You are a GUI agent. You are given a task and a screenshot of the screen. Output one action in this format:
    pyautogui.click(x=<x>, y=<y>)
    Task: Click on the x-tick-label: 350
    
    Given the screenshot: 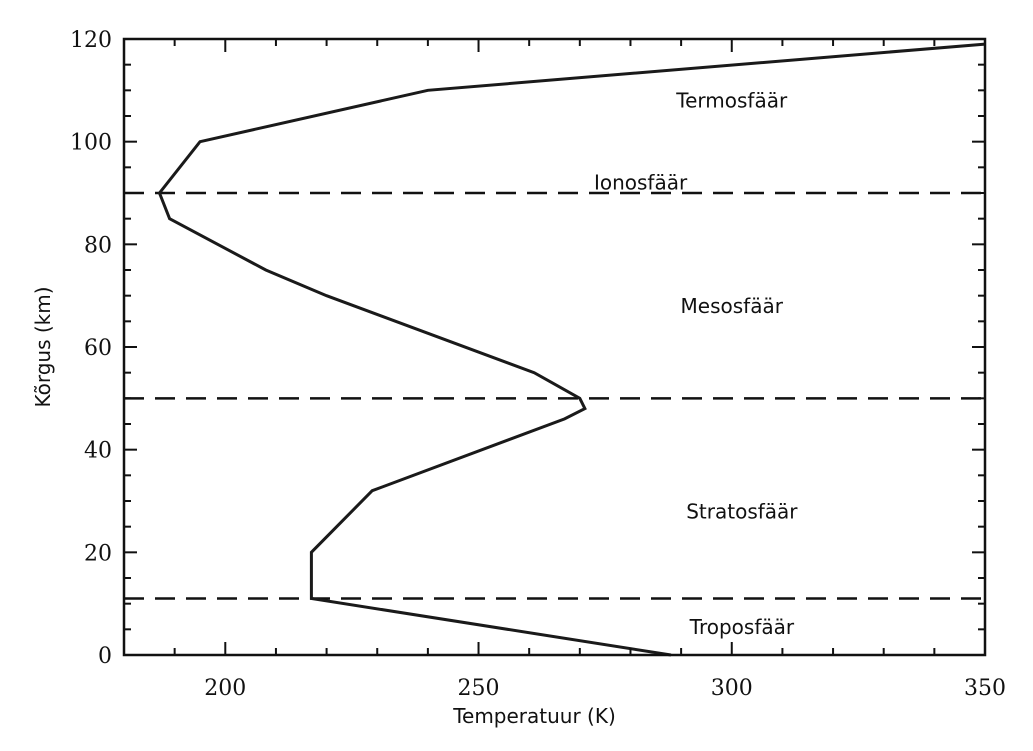 What is the action you would take?
    pyautogui.click(x=985, y=688)
    